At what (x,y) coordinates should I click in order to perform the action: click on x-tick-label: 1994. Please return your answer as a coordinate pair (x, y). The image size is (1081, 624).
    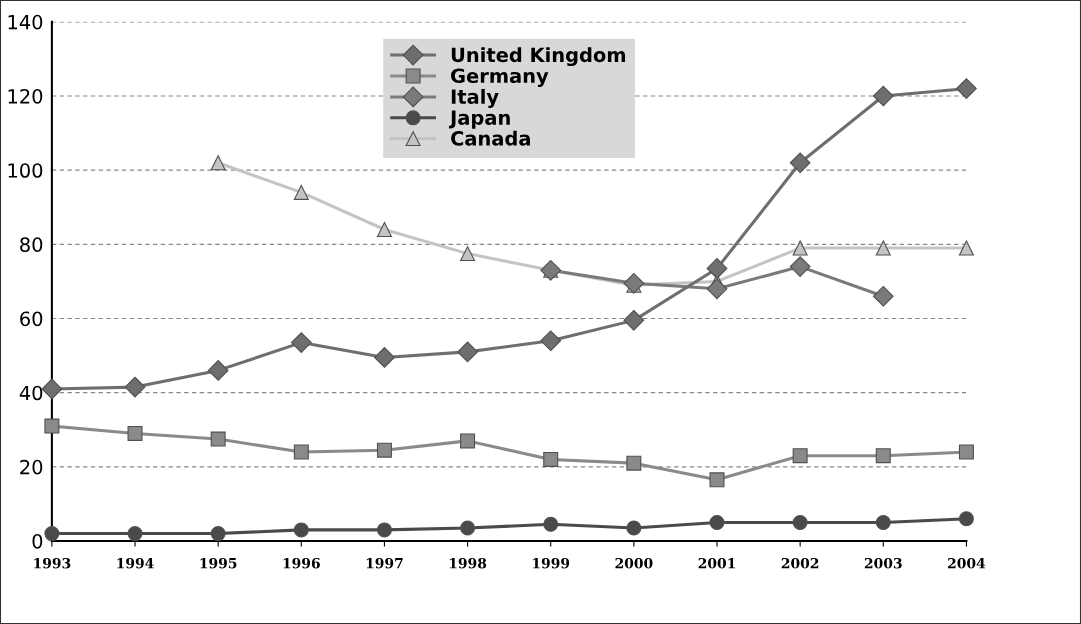
    Looking at the image, I should click on (135, 563).